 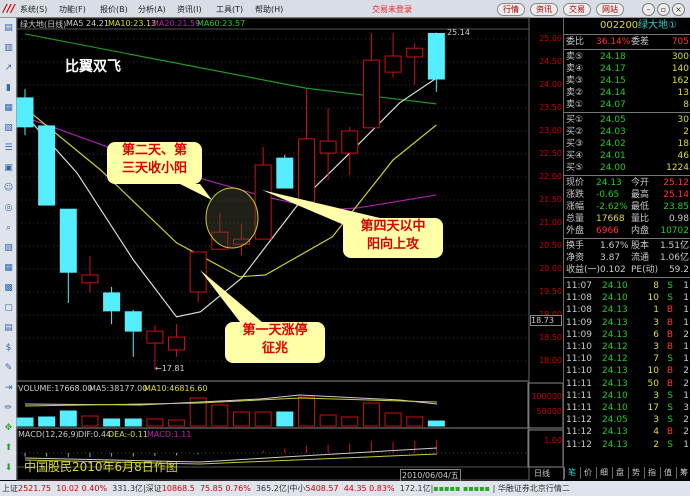 What do you see at coordinates (8, 88) in the screenshot?
I see `kline-icon: ▮` at bounding box center [8, 88].